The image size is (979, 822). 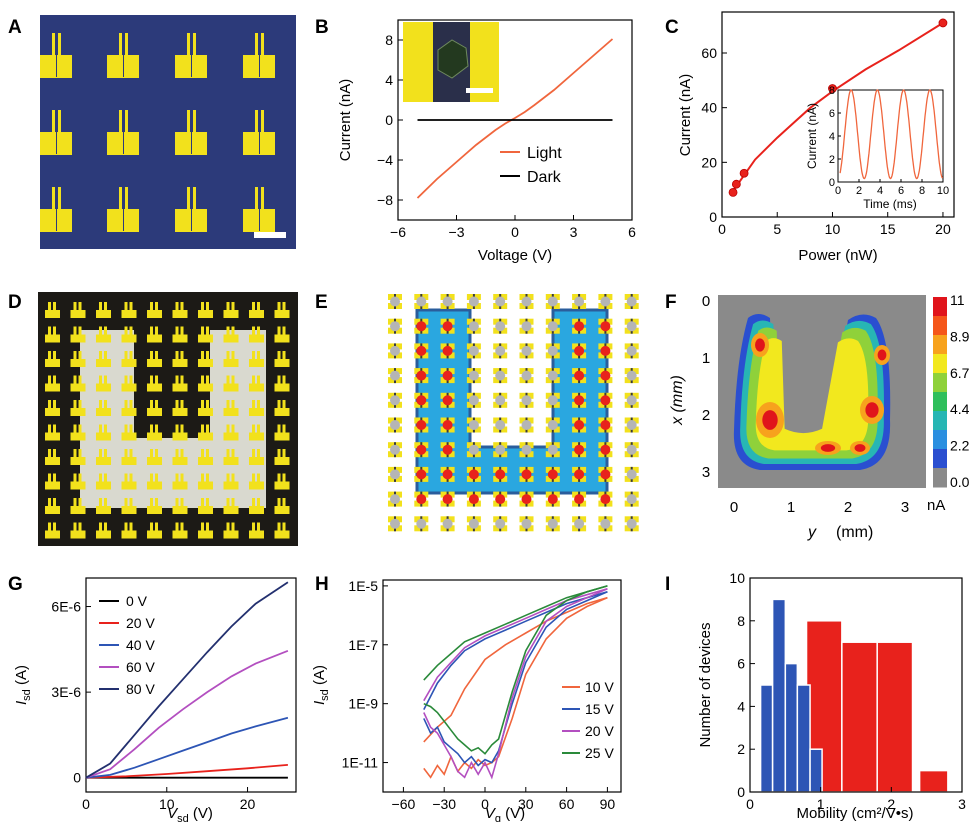 I want to click on y-tick-label: 10, so click(x=737, y=578).